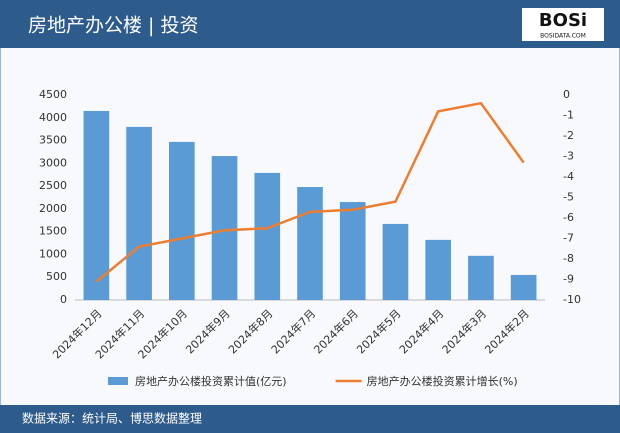  Describe the element at coordinates (53, 208) in the screenshot. I see `y-tick-label: 2000` at that location.